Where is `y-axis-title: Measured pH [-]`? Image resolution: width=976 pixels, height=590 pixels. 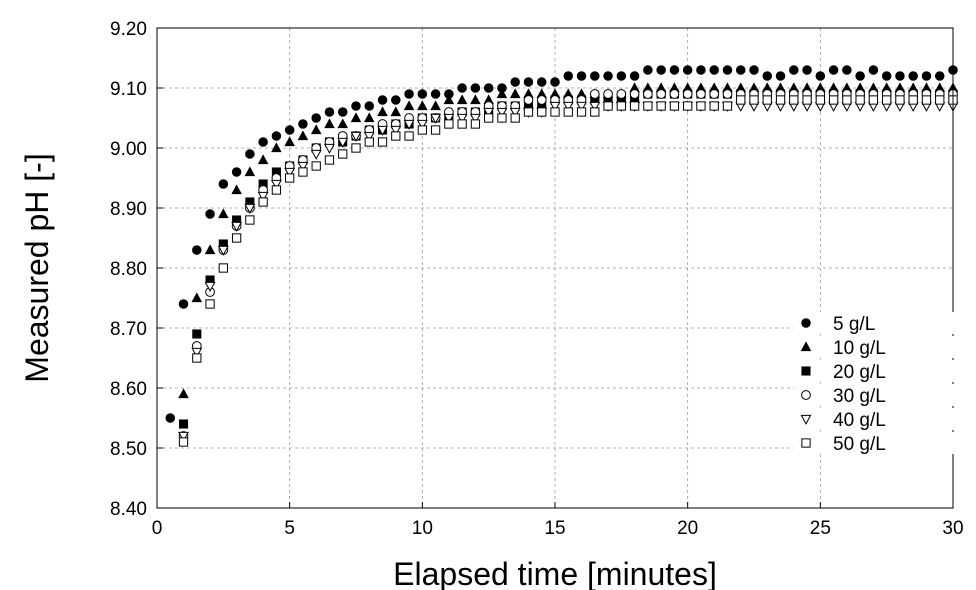 y-axis-title: Measured pH [-] is located at coordinates (37, 267).